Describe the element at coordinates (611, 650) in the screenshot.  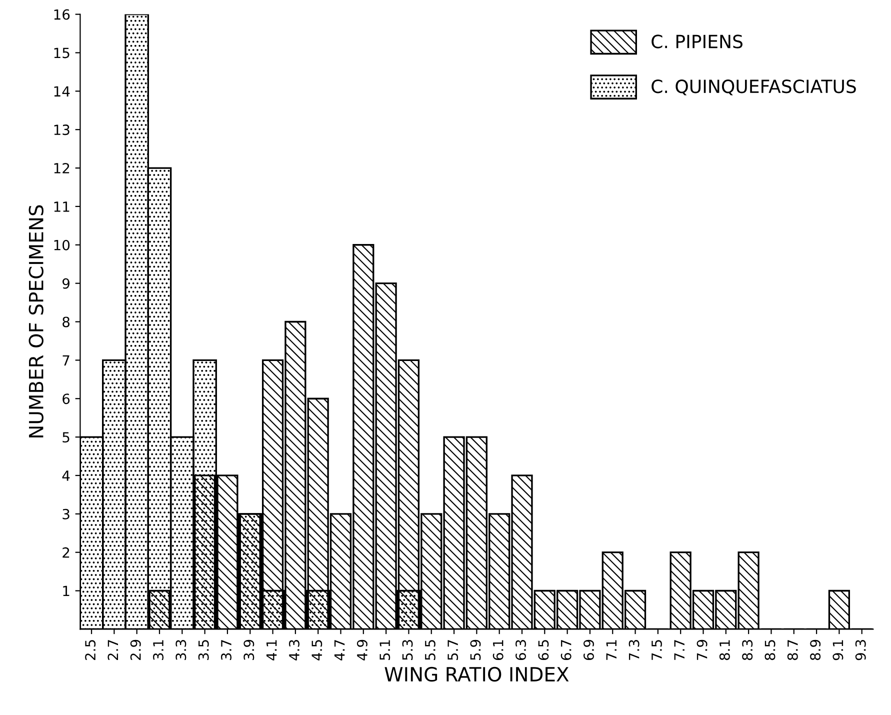
I see `x-tick-label: 7.1` at that location.